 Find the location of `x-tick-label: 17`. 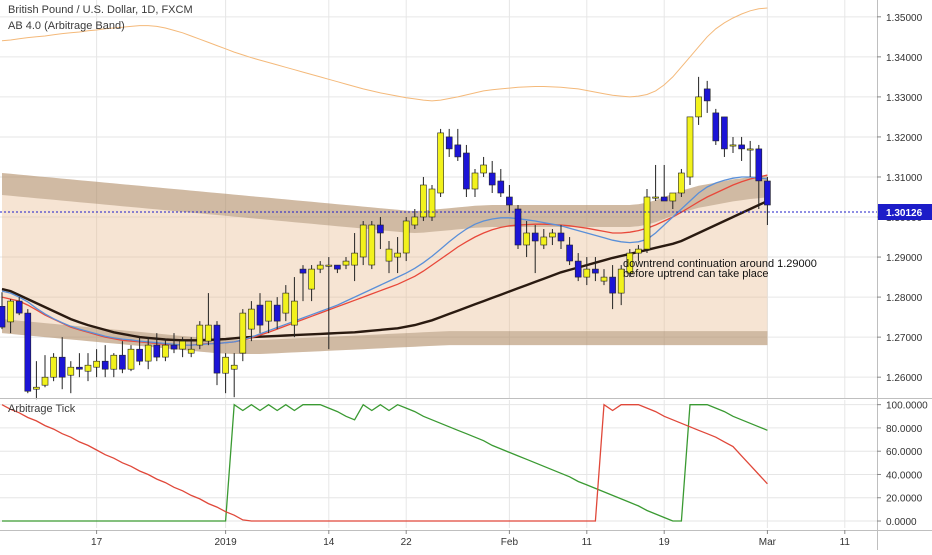

x-tick-label: 17 is located at coordinates (97, 542).